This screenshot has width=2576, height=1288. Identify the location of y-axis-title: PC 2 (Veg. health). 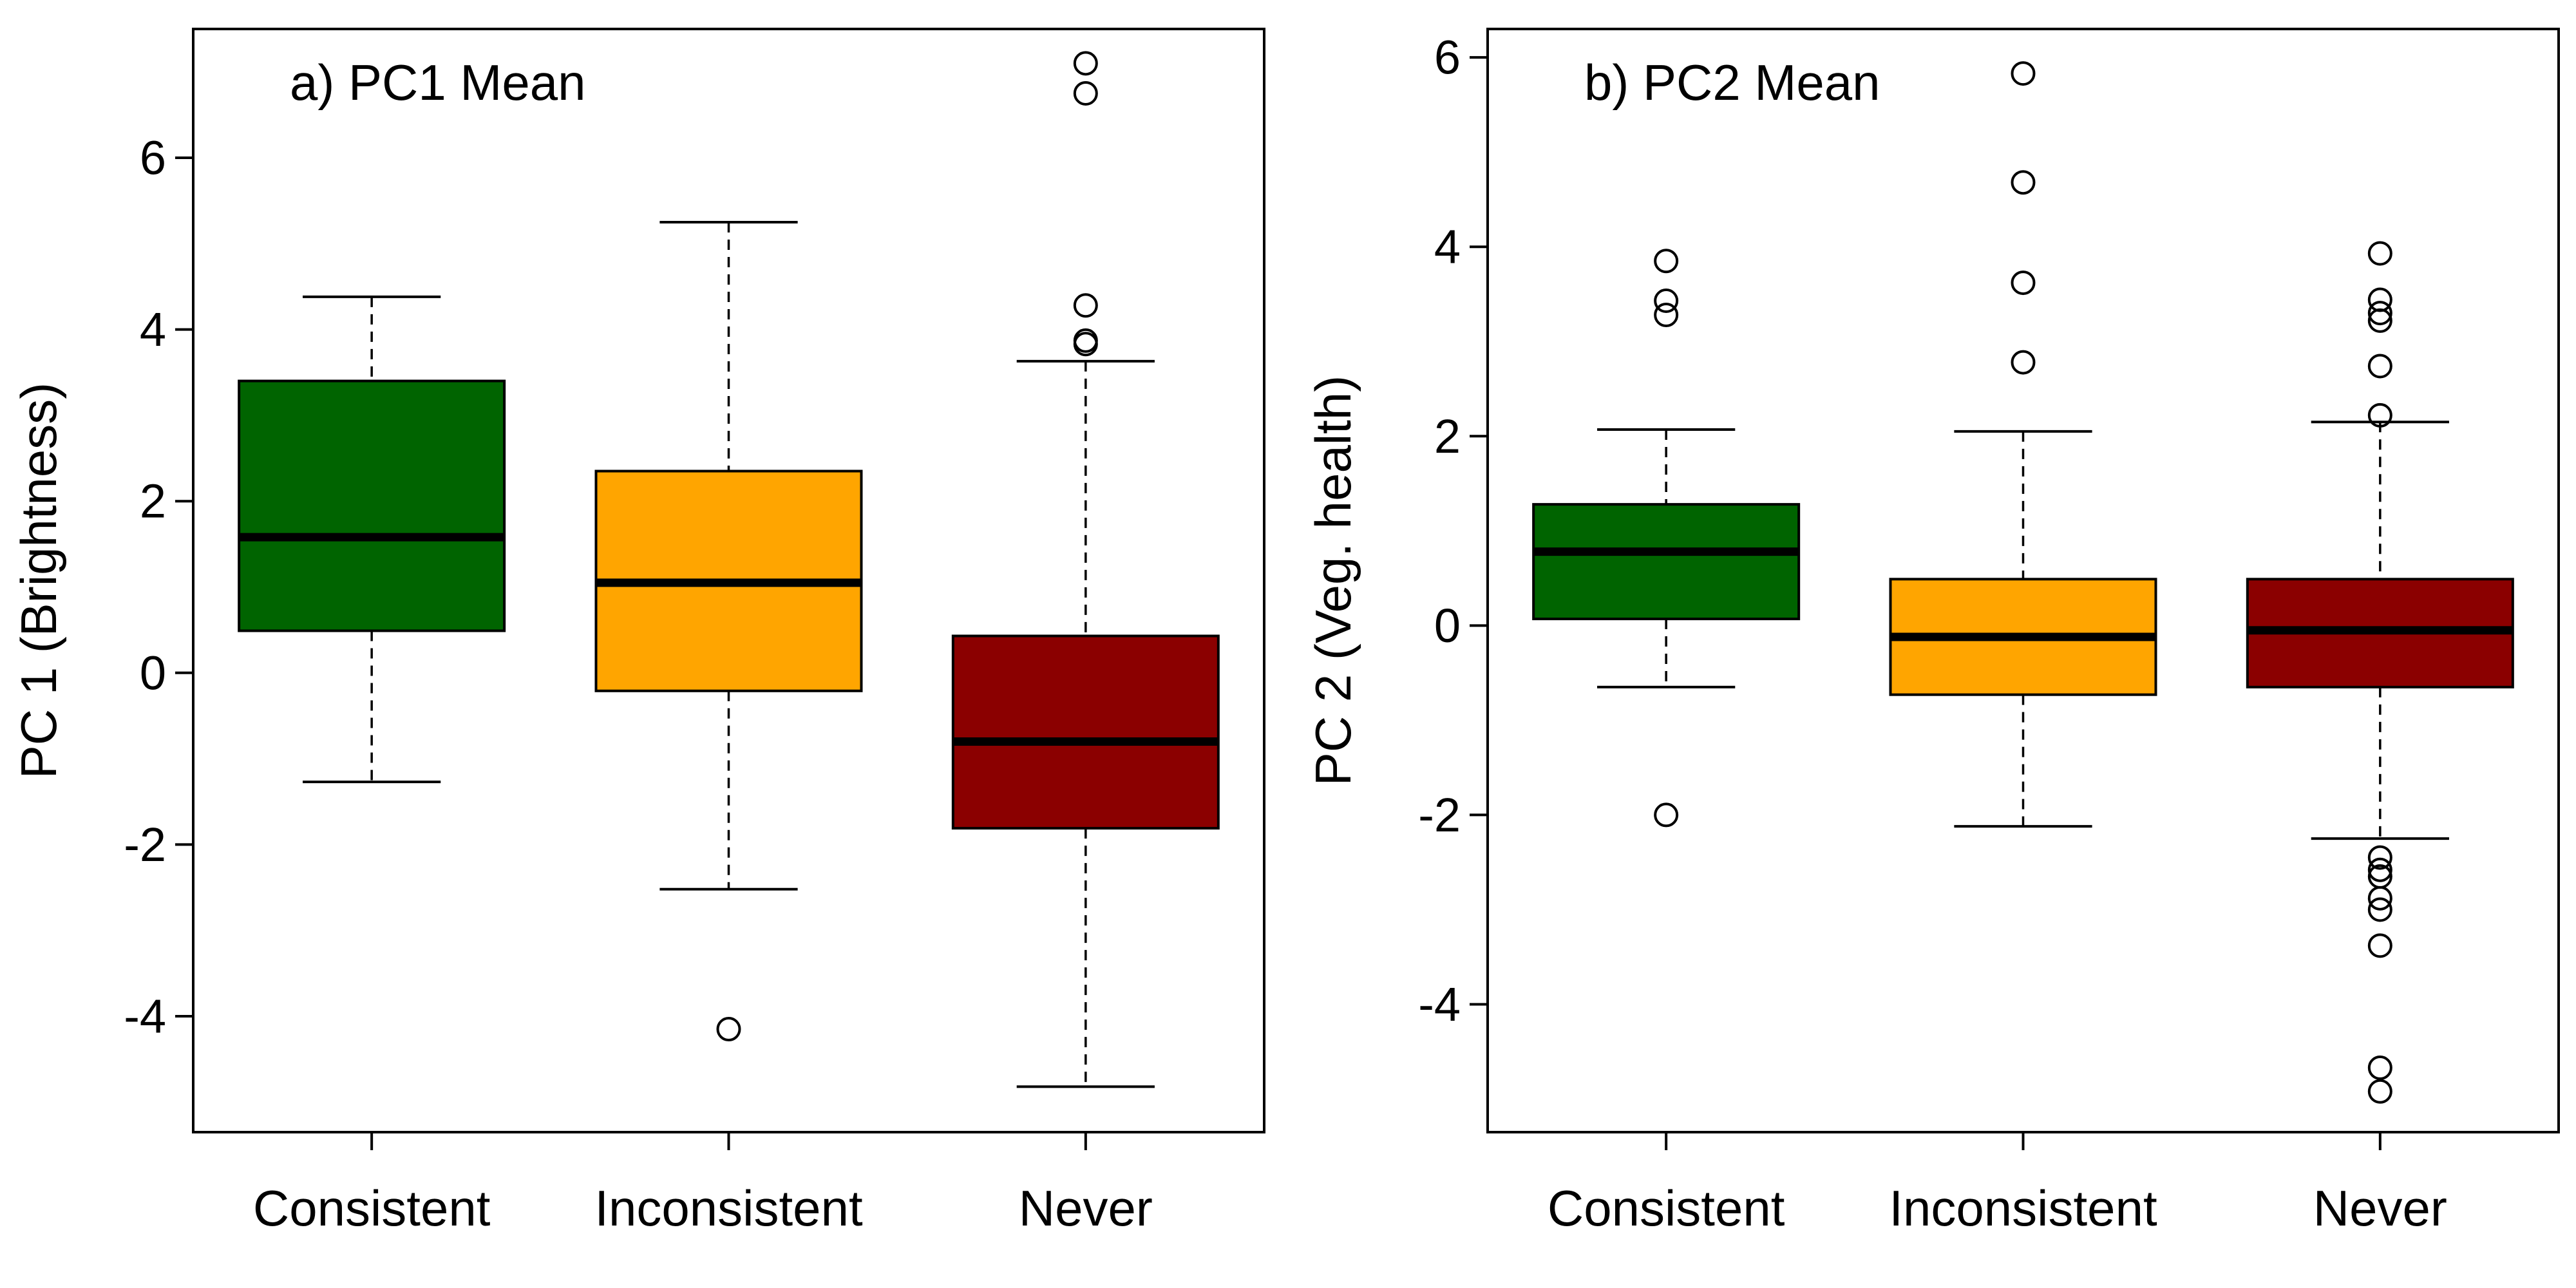
(1333, 580).